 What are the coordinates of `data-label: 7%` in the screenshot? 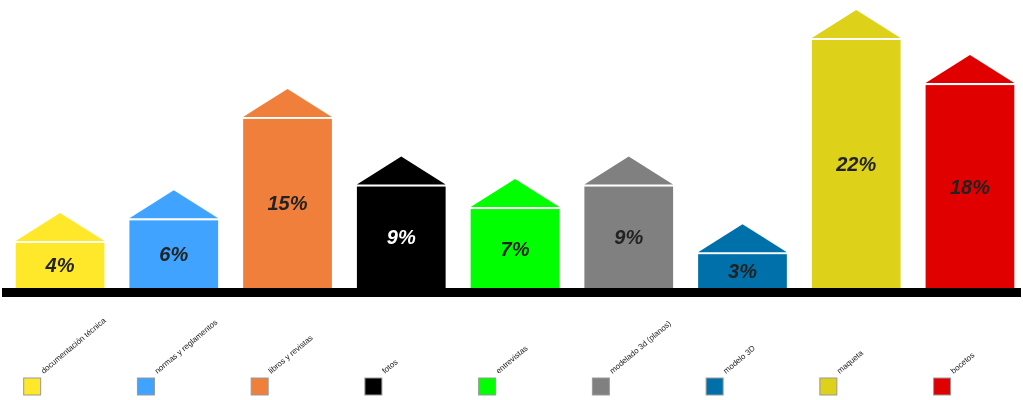 It's located at (515, 248).